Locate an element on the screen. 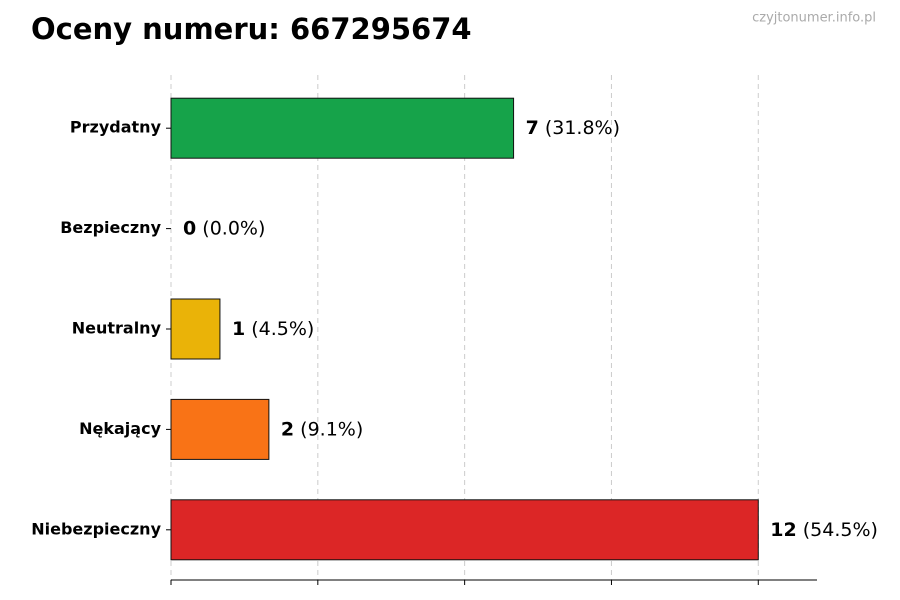 The width and height of the screenshot is (900, 600). value-label: 1 (4.5%) is located at coordinates (273, 329).